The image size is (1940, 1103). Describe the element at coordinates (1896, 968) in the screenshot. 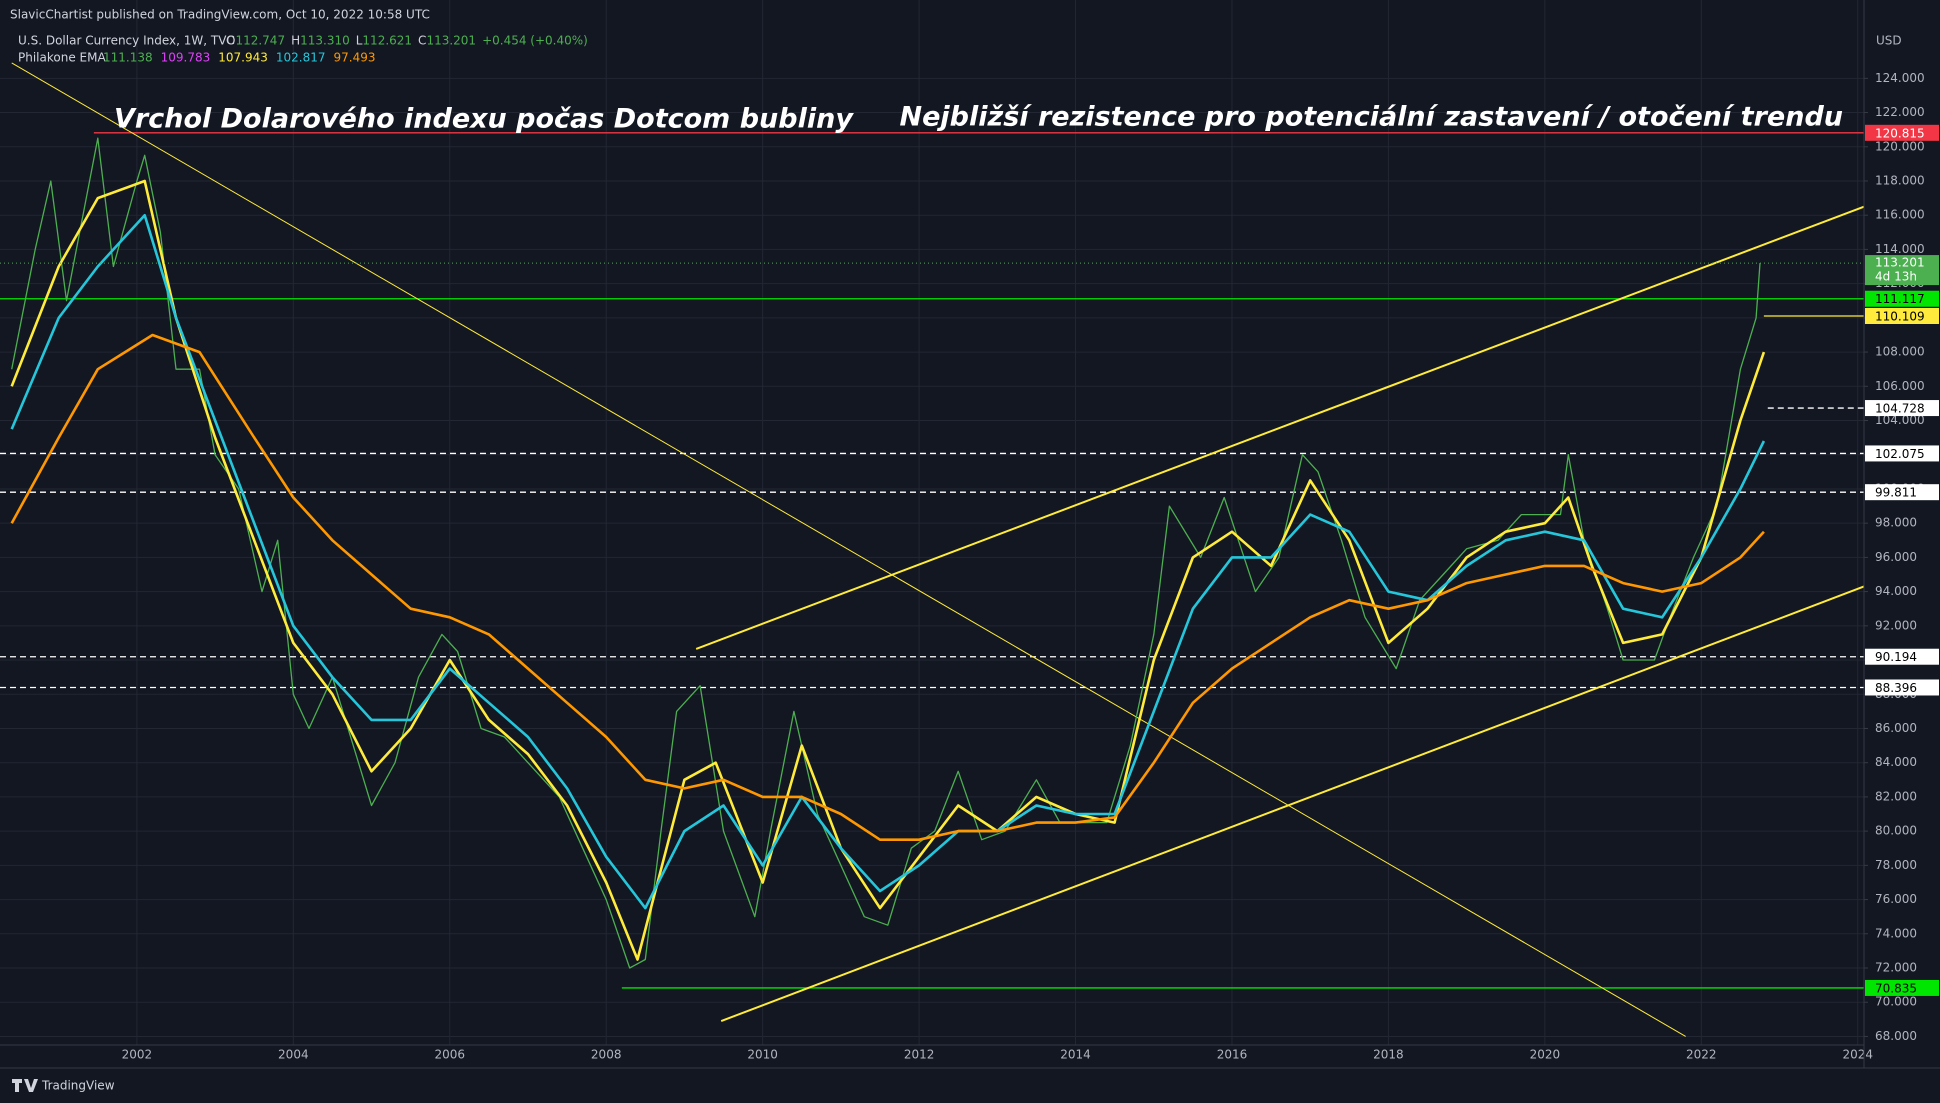

I see `y-tick-label: 72.000` at that location.